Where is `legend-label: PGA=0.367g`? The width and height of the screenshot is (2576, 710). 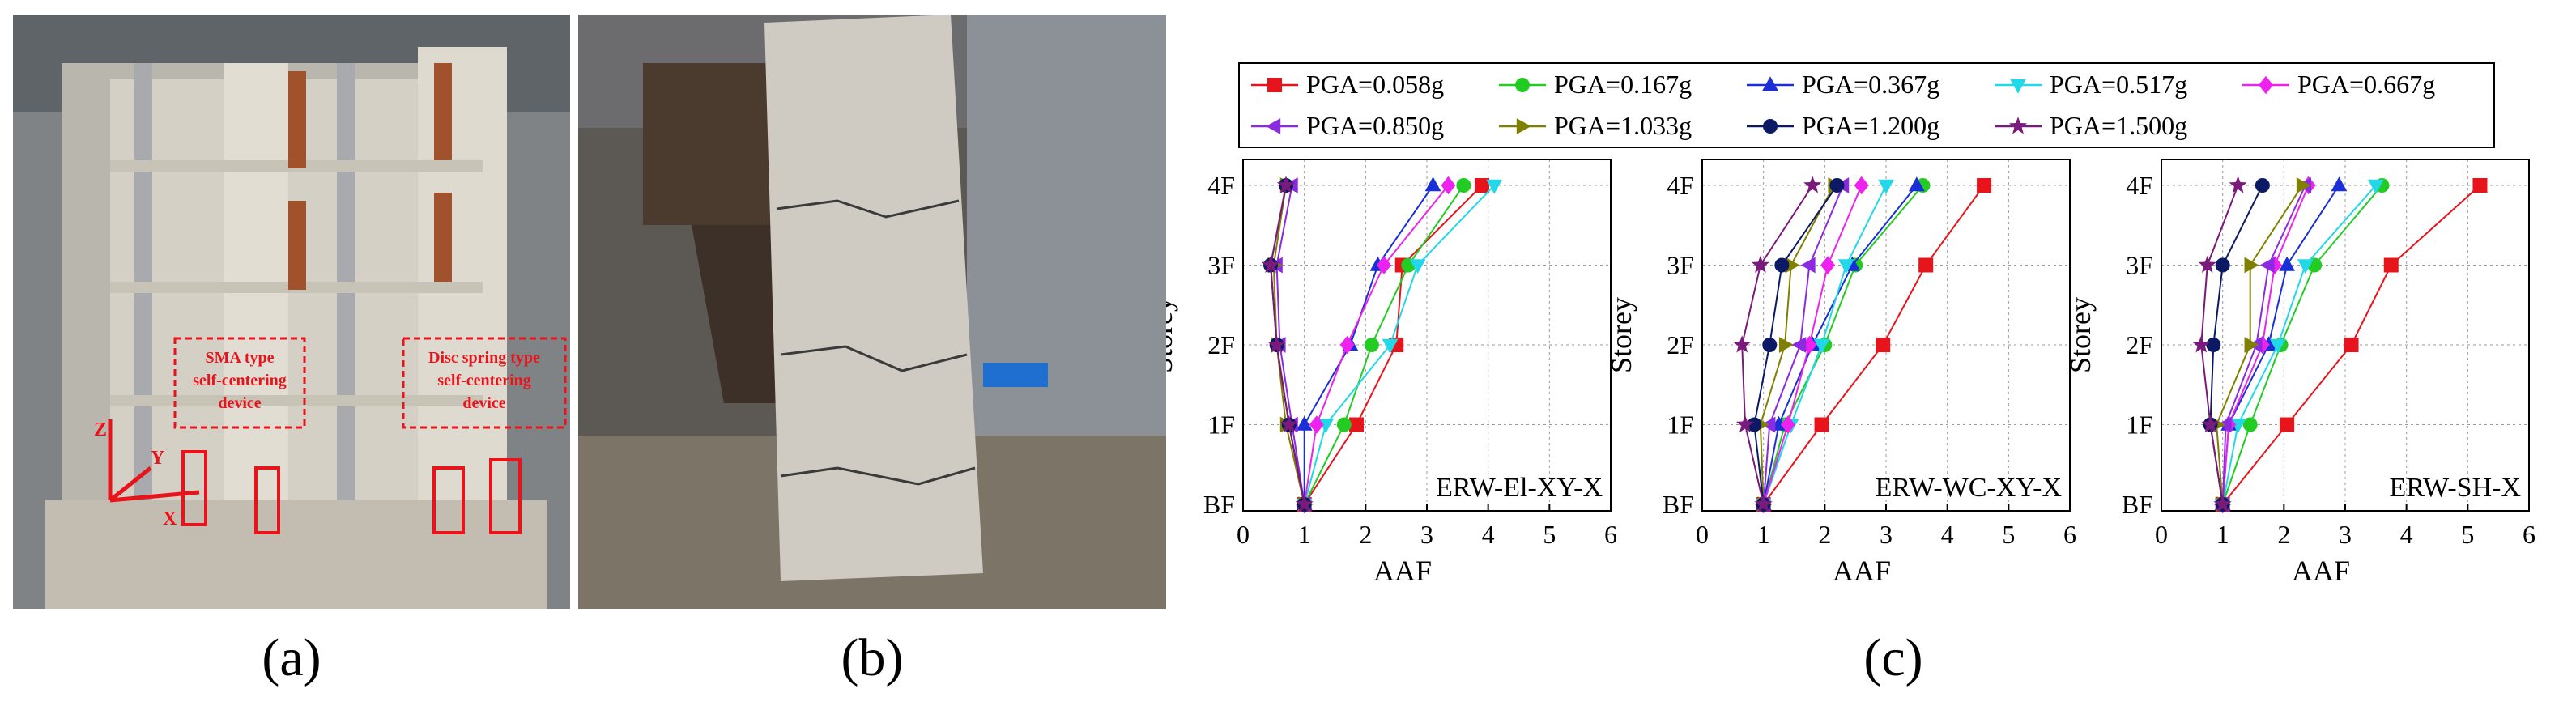
legend-label: PGA=0.367g is located at coordinates (1870, 84).